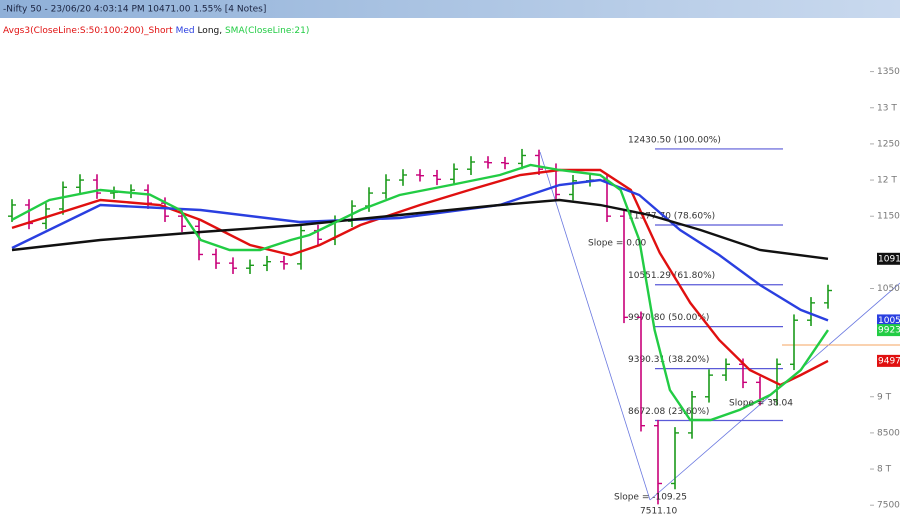 The image size is (900, 516). I want to click on last-value-label: 10910, so click(889, 259).